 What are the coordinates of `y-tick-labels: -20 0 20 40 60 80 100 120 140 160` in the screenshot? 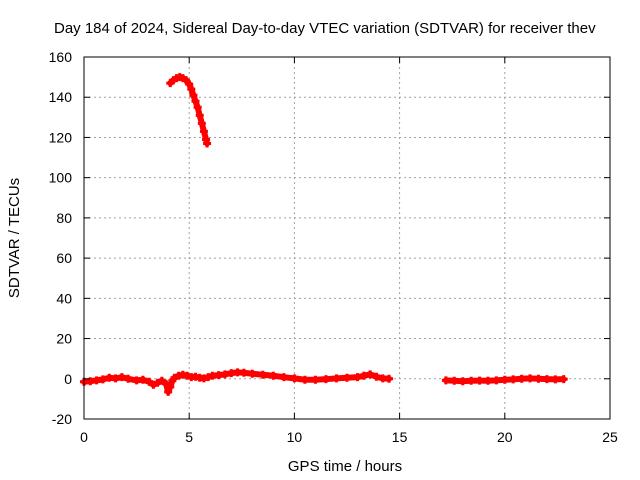 It's located at (61, 238).